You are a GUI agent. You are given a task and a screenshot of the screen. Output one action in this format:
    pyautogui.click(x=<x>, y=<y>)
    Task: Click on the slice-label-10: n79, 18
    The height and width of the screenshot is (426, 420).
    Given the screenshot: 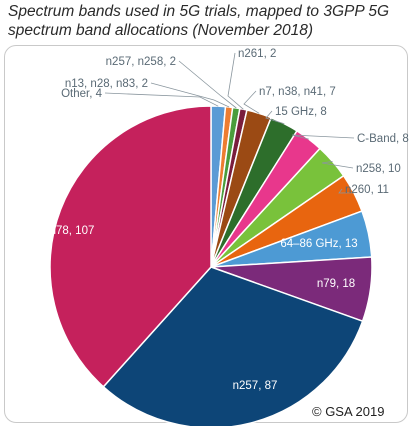 What is the action you would take?
    pyautogui.click(x=336, y=284)
    